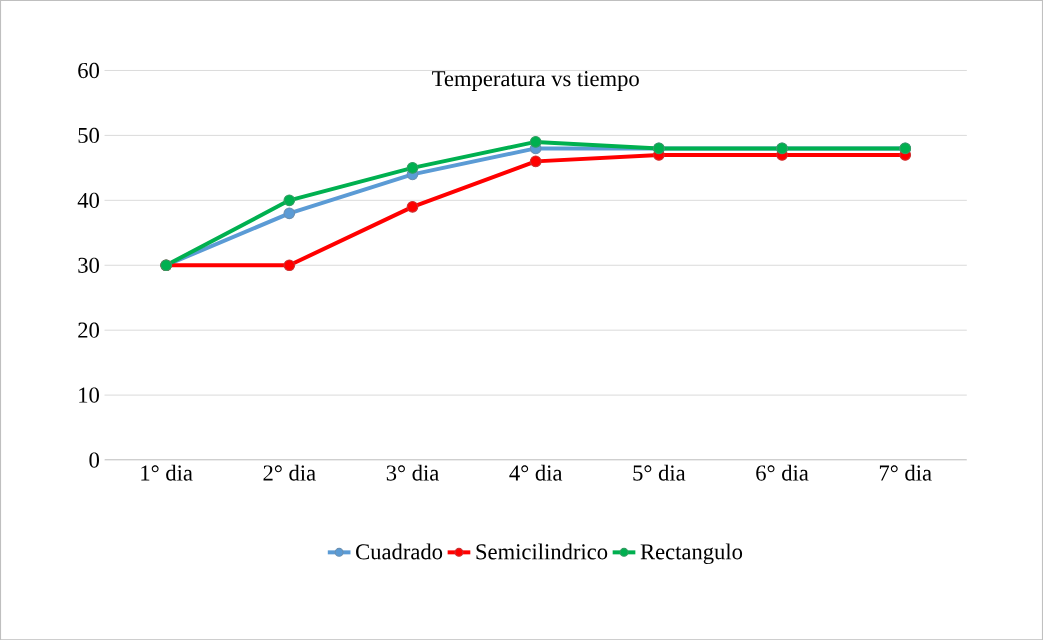 The image size is (1043, 640). Describe the element at coordinates (88, 330) in the screenshot. I see `y-tick-label: 20` at that location.